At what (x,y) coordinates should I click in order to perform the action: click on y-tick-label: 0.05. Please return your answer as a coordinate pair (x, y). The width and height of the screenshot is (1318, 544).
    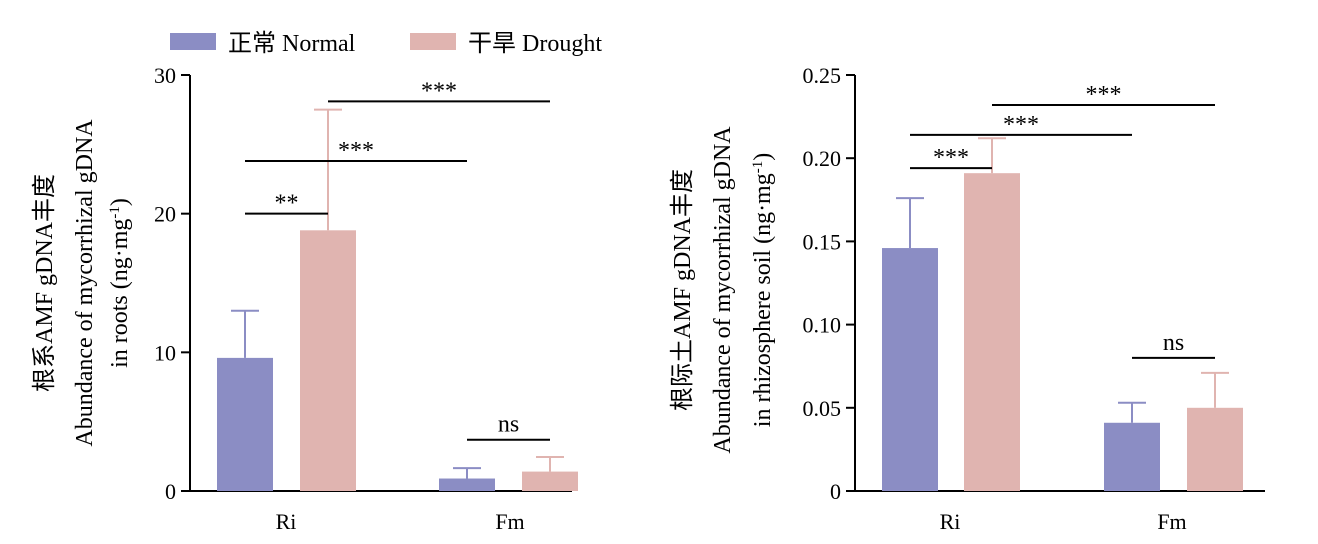
    Looking at the image, I should click on (822, 408).